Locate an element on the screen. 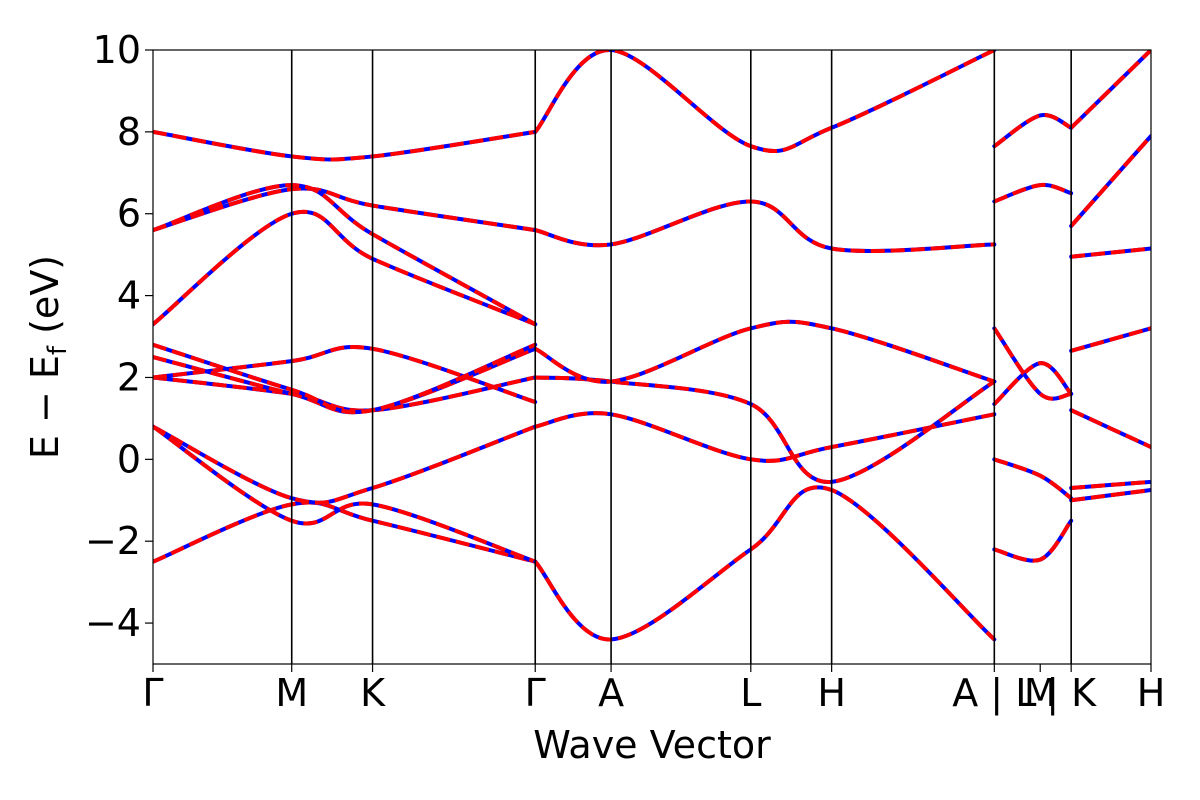 Image resolution: width=1200 pixels, height=800 pixels. y-tick-label-7: 10 is located at coordinates (117, 50).